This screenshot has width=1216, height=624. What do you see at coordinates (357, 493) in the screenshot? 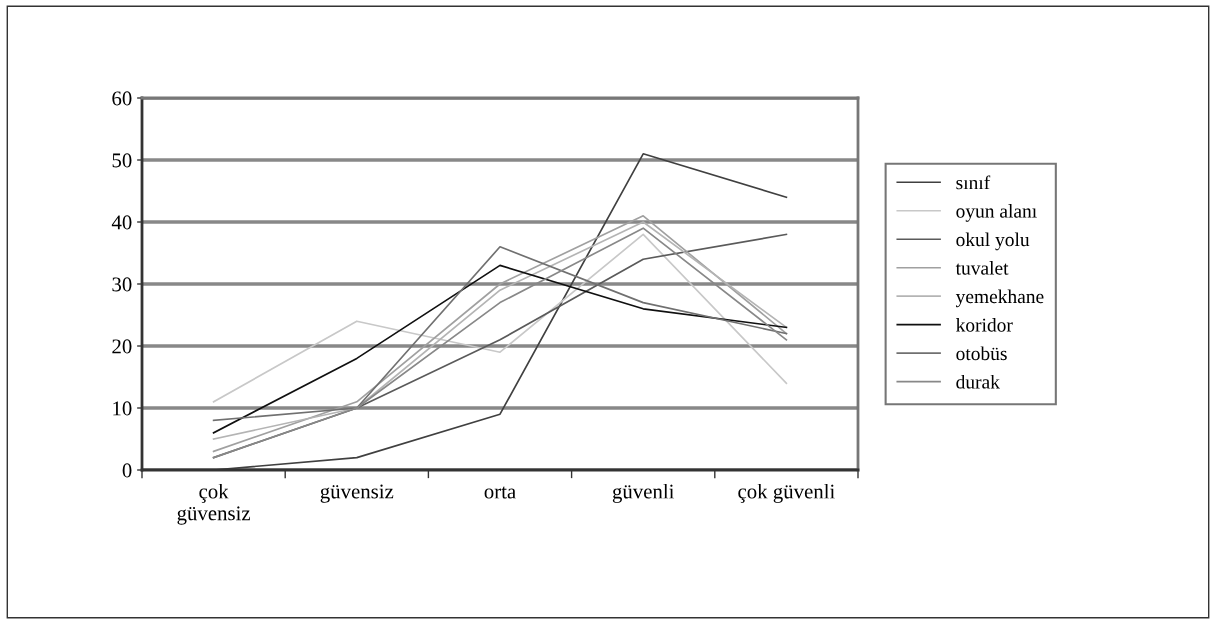
I see `x-tick-label: güvensiz` at bounding box center [357, 493].